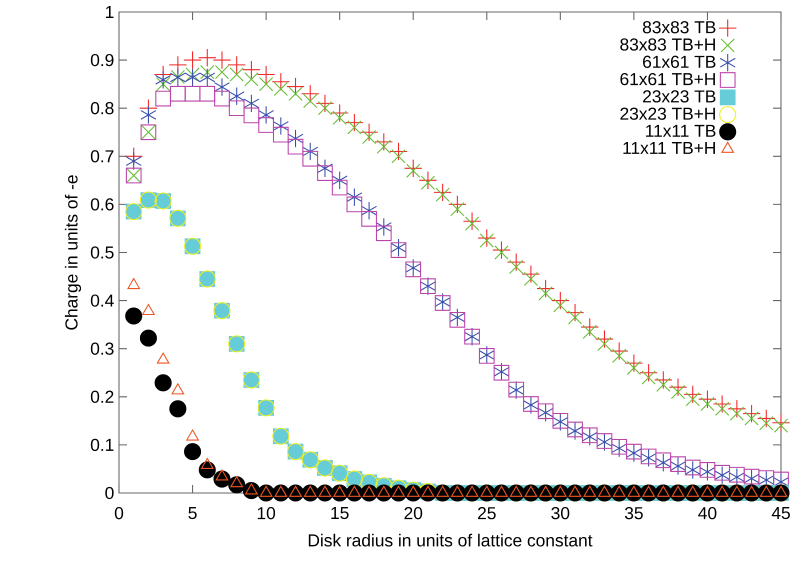  What do you see at coordinates (102, 108) in the screenshot?
I see `y-tick-label: 0.8` at bounding box center [102, 108].